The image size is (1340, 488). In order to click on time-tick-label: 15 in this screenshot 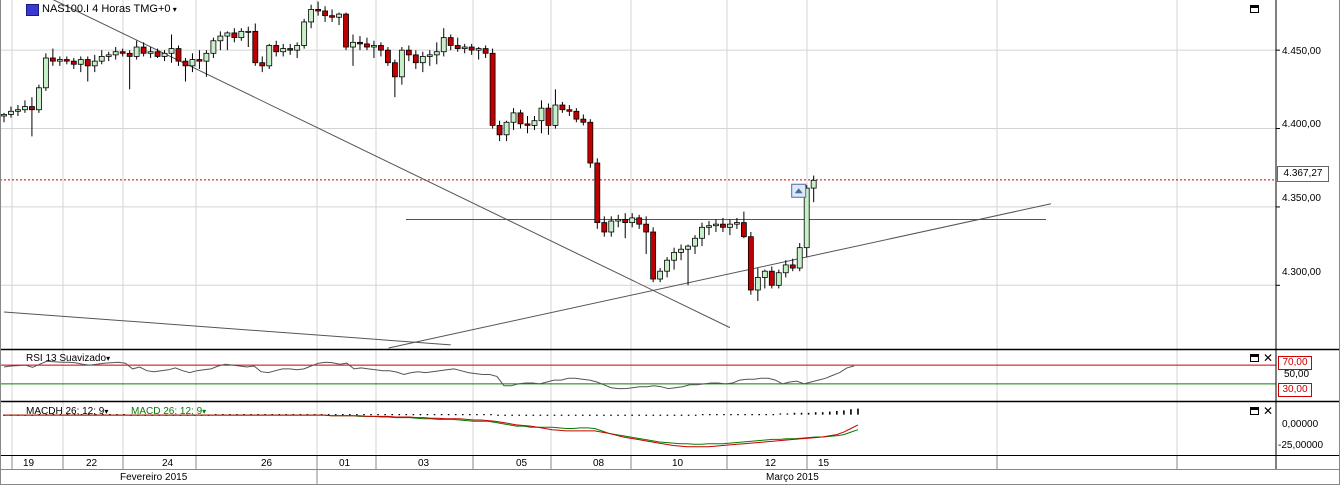, I will do `click(824, 463)`.